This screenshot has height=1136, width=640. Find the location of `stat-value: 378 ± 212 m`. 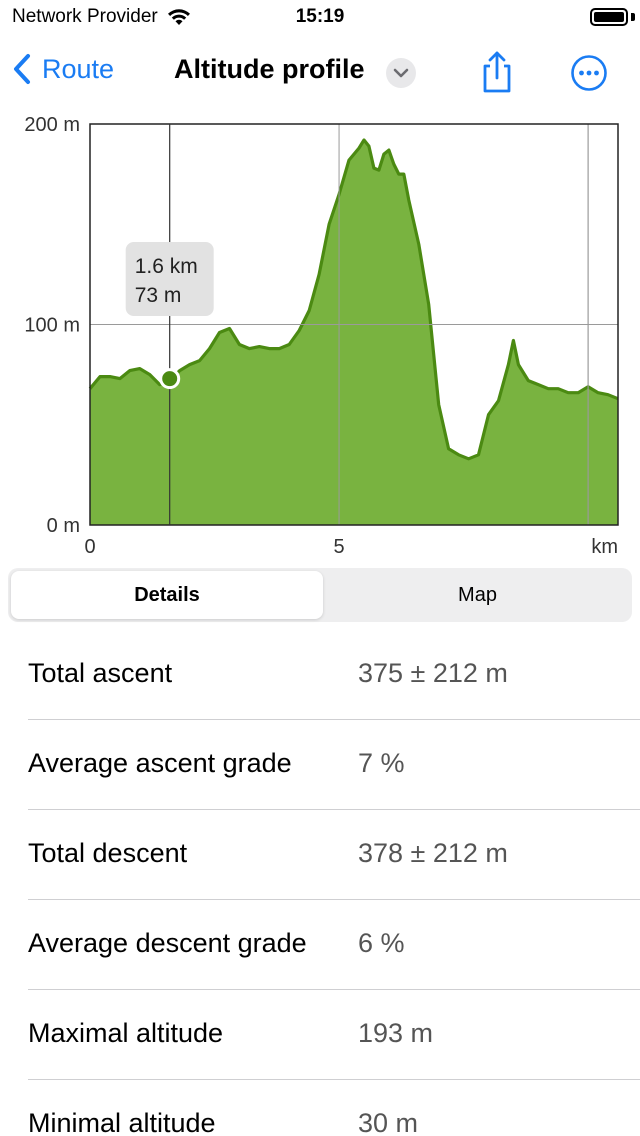

stat-value: 378 ± 212 m is located at coordinates (433, 853).